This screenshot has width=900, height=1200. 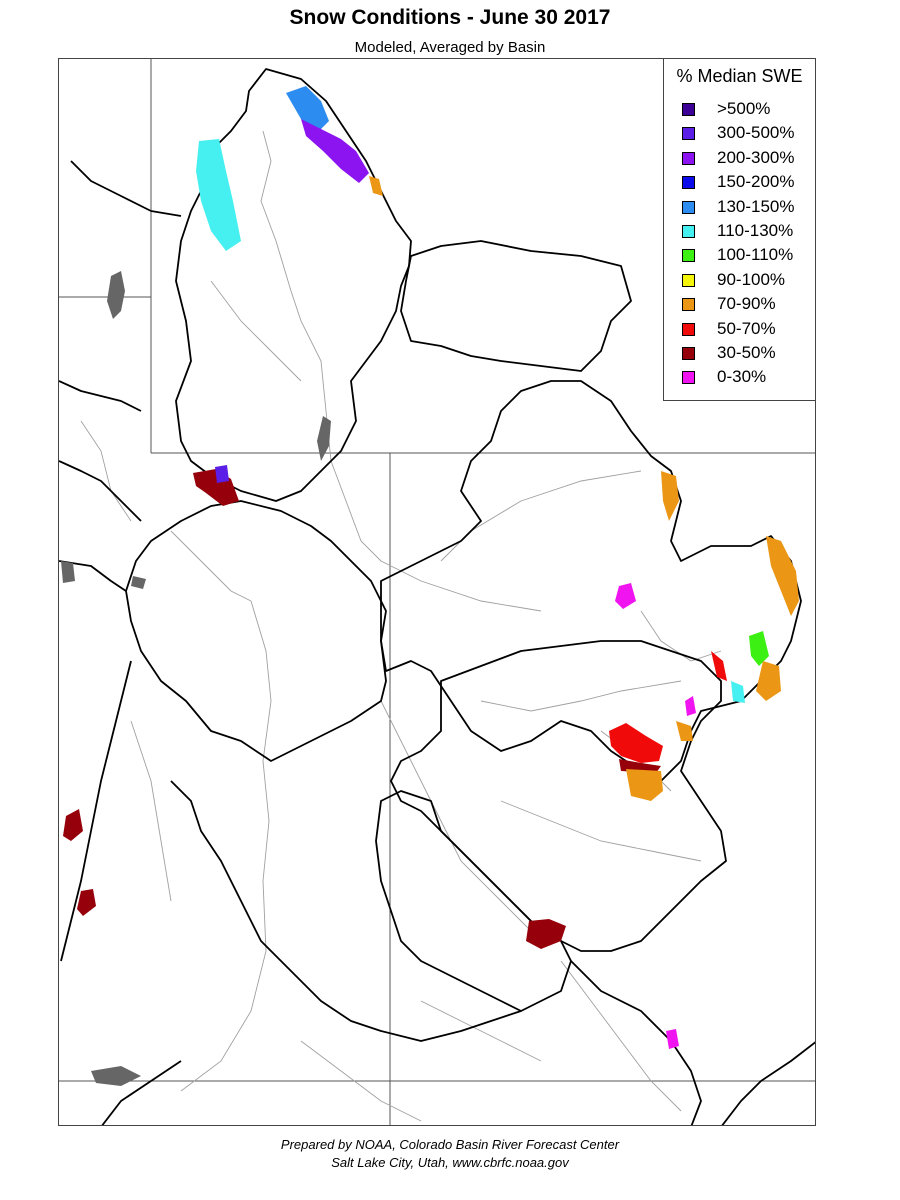 What do you see at coordinates (450, 47) in the screenshot?
I see `map-subtitle: Modeled, Averaged by Basin` at bounding box center [450, 47].